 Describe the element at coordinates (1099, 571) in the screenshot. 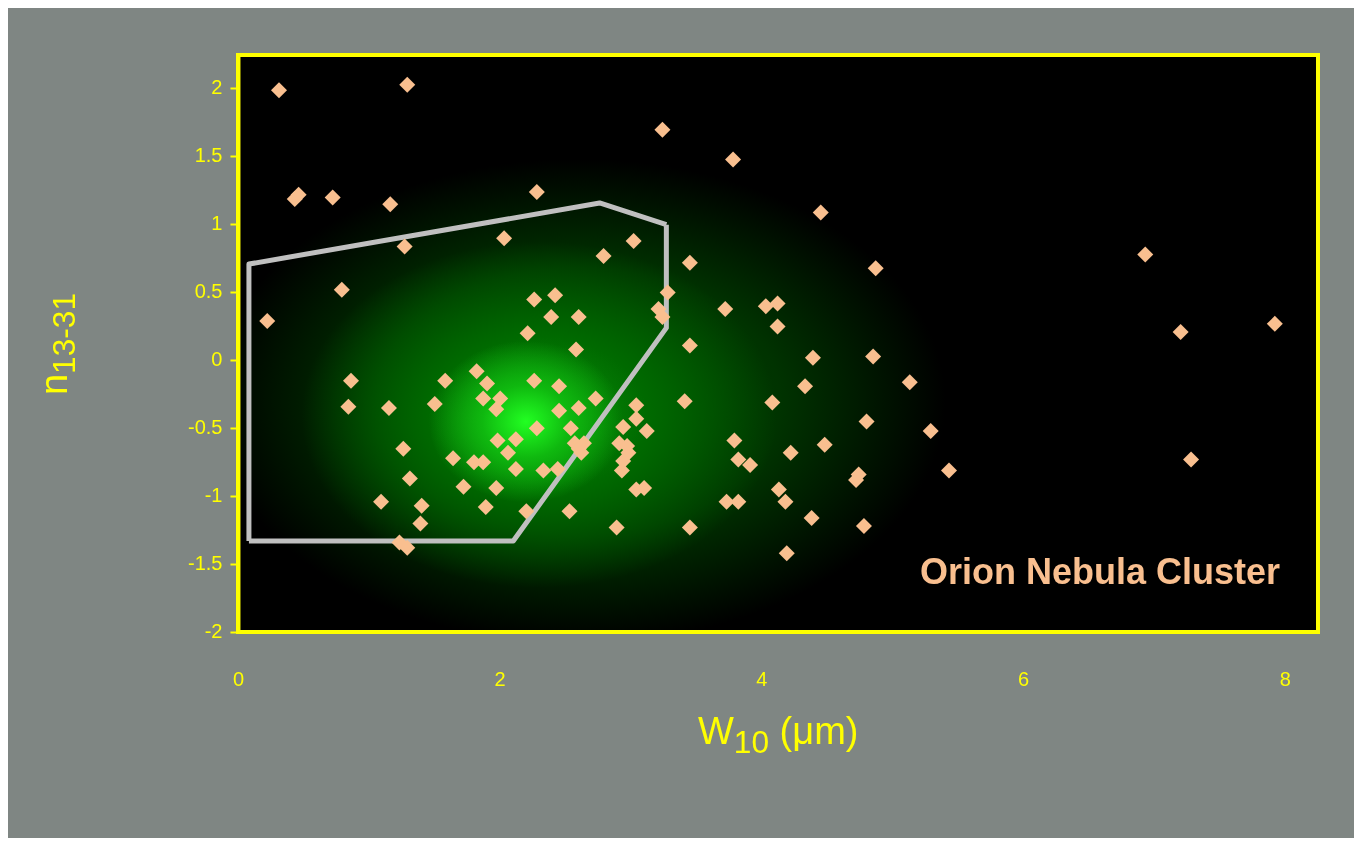

I see `annotation: Orion Nebula Cluster` at that location.